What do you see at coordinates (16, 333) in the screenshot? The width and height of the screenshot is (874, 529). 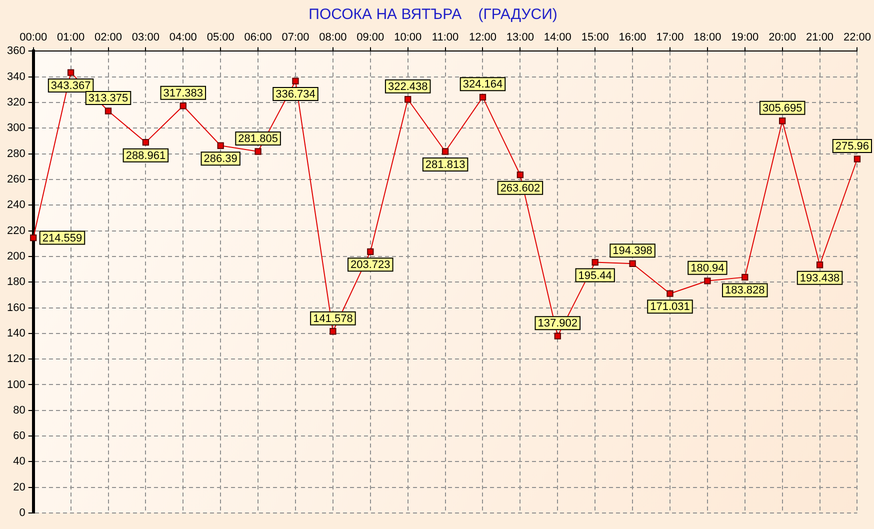 I see `y-tick-label: 140` at bounding box center [16, 333].